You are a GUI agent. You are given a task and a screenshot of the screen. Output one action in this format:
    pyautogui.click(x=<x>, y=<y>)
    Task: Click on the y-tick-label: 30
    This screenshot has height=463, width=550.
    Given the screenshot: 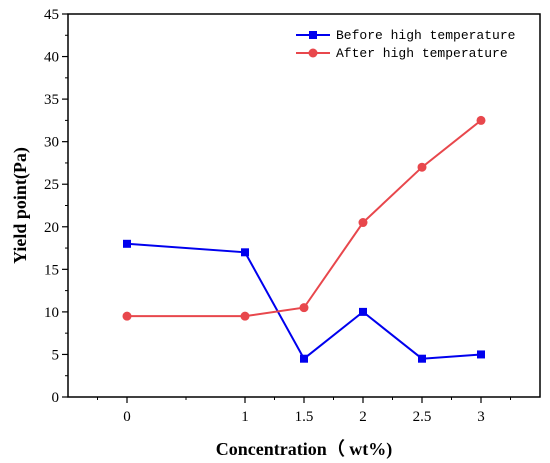 What is the action you would take?
    pyautogui.click(x=51, y=143)
    